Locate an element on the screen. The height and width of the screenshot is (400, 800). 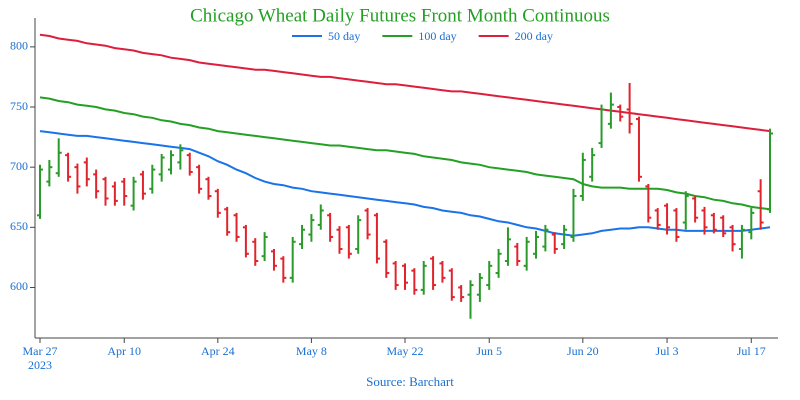
y-tick-label: 650 is located at coordinates (19, 226).